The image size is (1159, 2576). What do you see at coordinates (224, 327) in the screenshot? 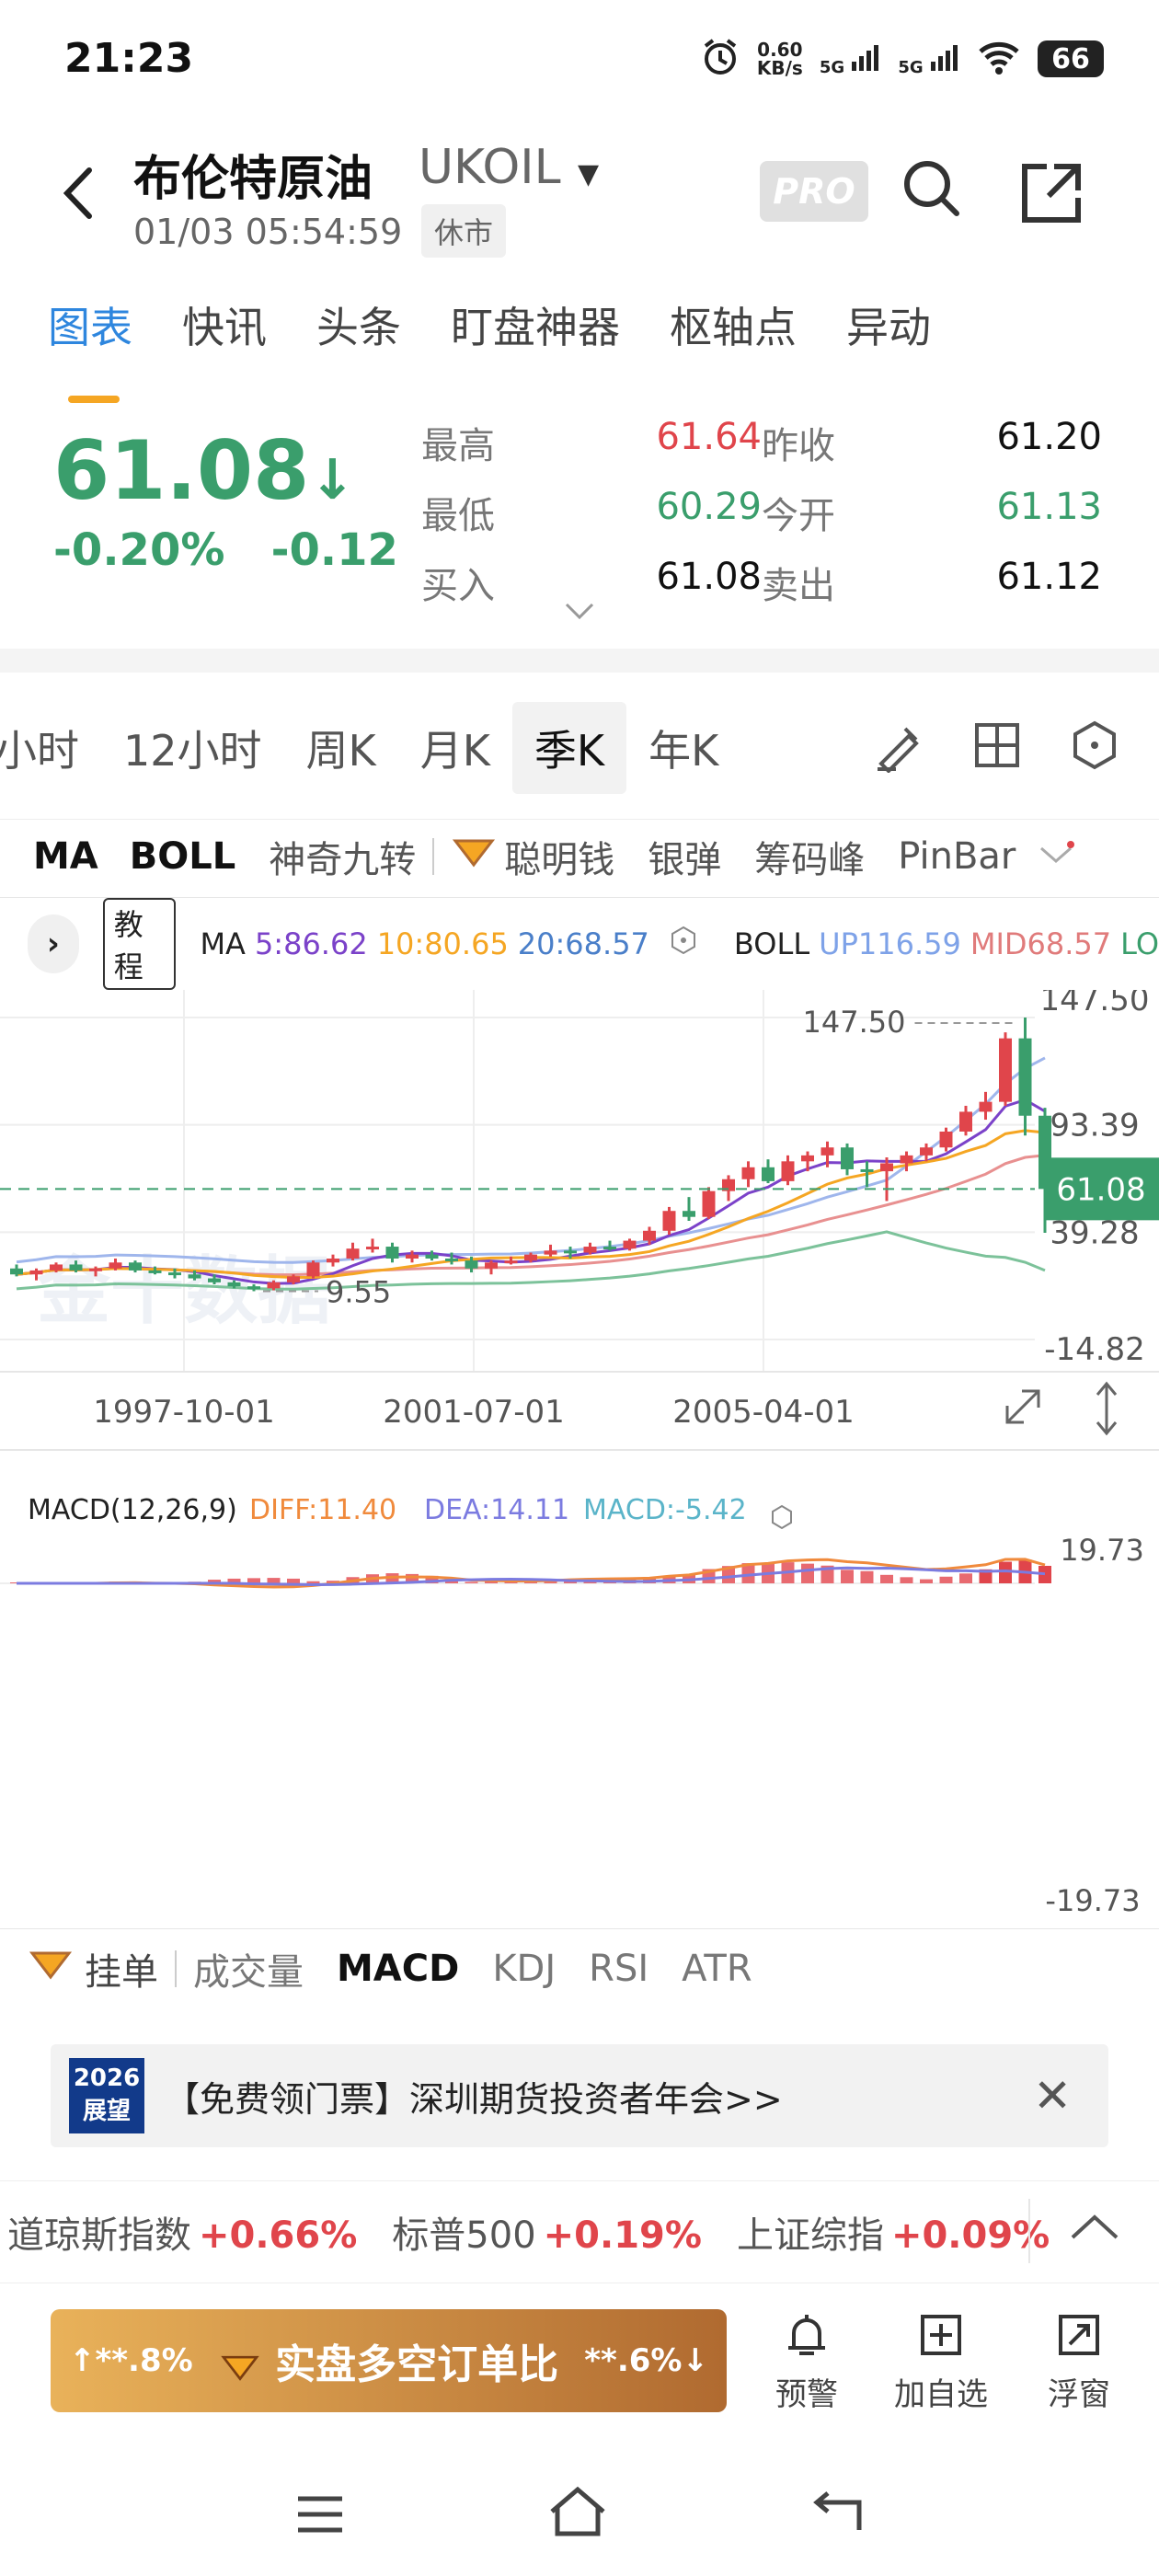
I see `tab-news-flash: 快讯` at bounding box center [224, 327].